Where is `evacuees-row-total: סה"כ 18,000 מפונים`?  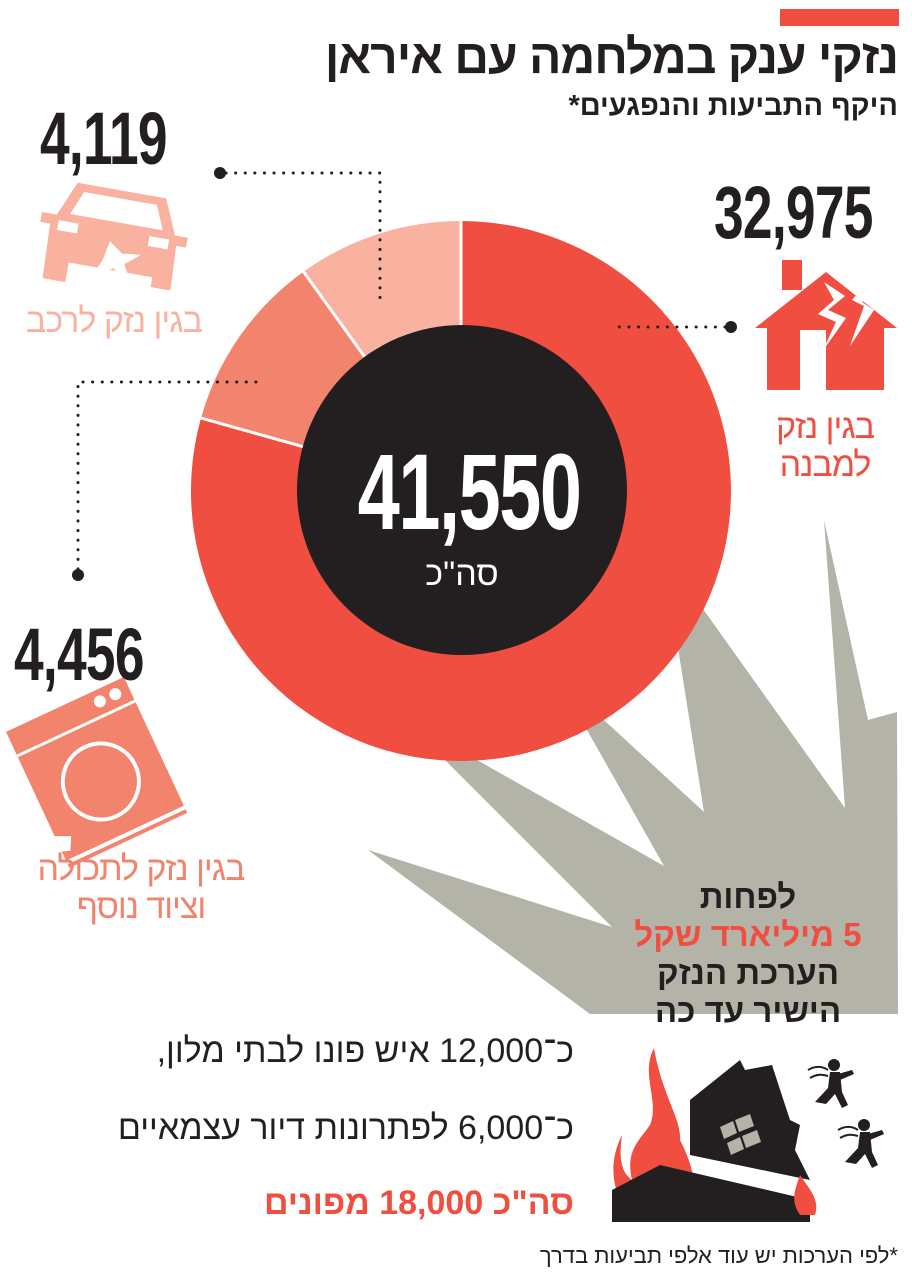 evacuees-row-total: סה"כ 18,000 מפונים is located at coordinates (418, 1203).